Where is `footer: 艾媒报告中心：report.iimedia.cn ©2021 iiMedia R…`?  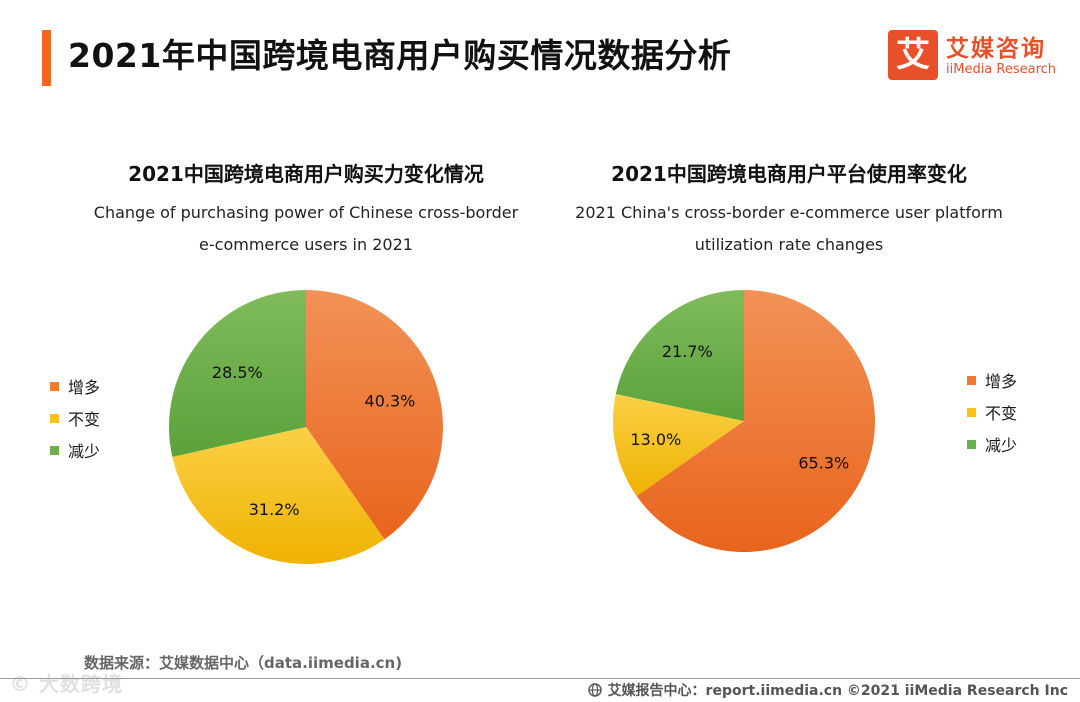 footer: 艾媒报告中心：report.iimedia.cn ©2021 iiMedia R… is located at coordinates (827, 690).